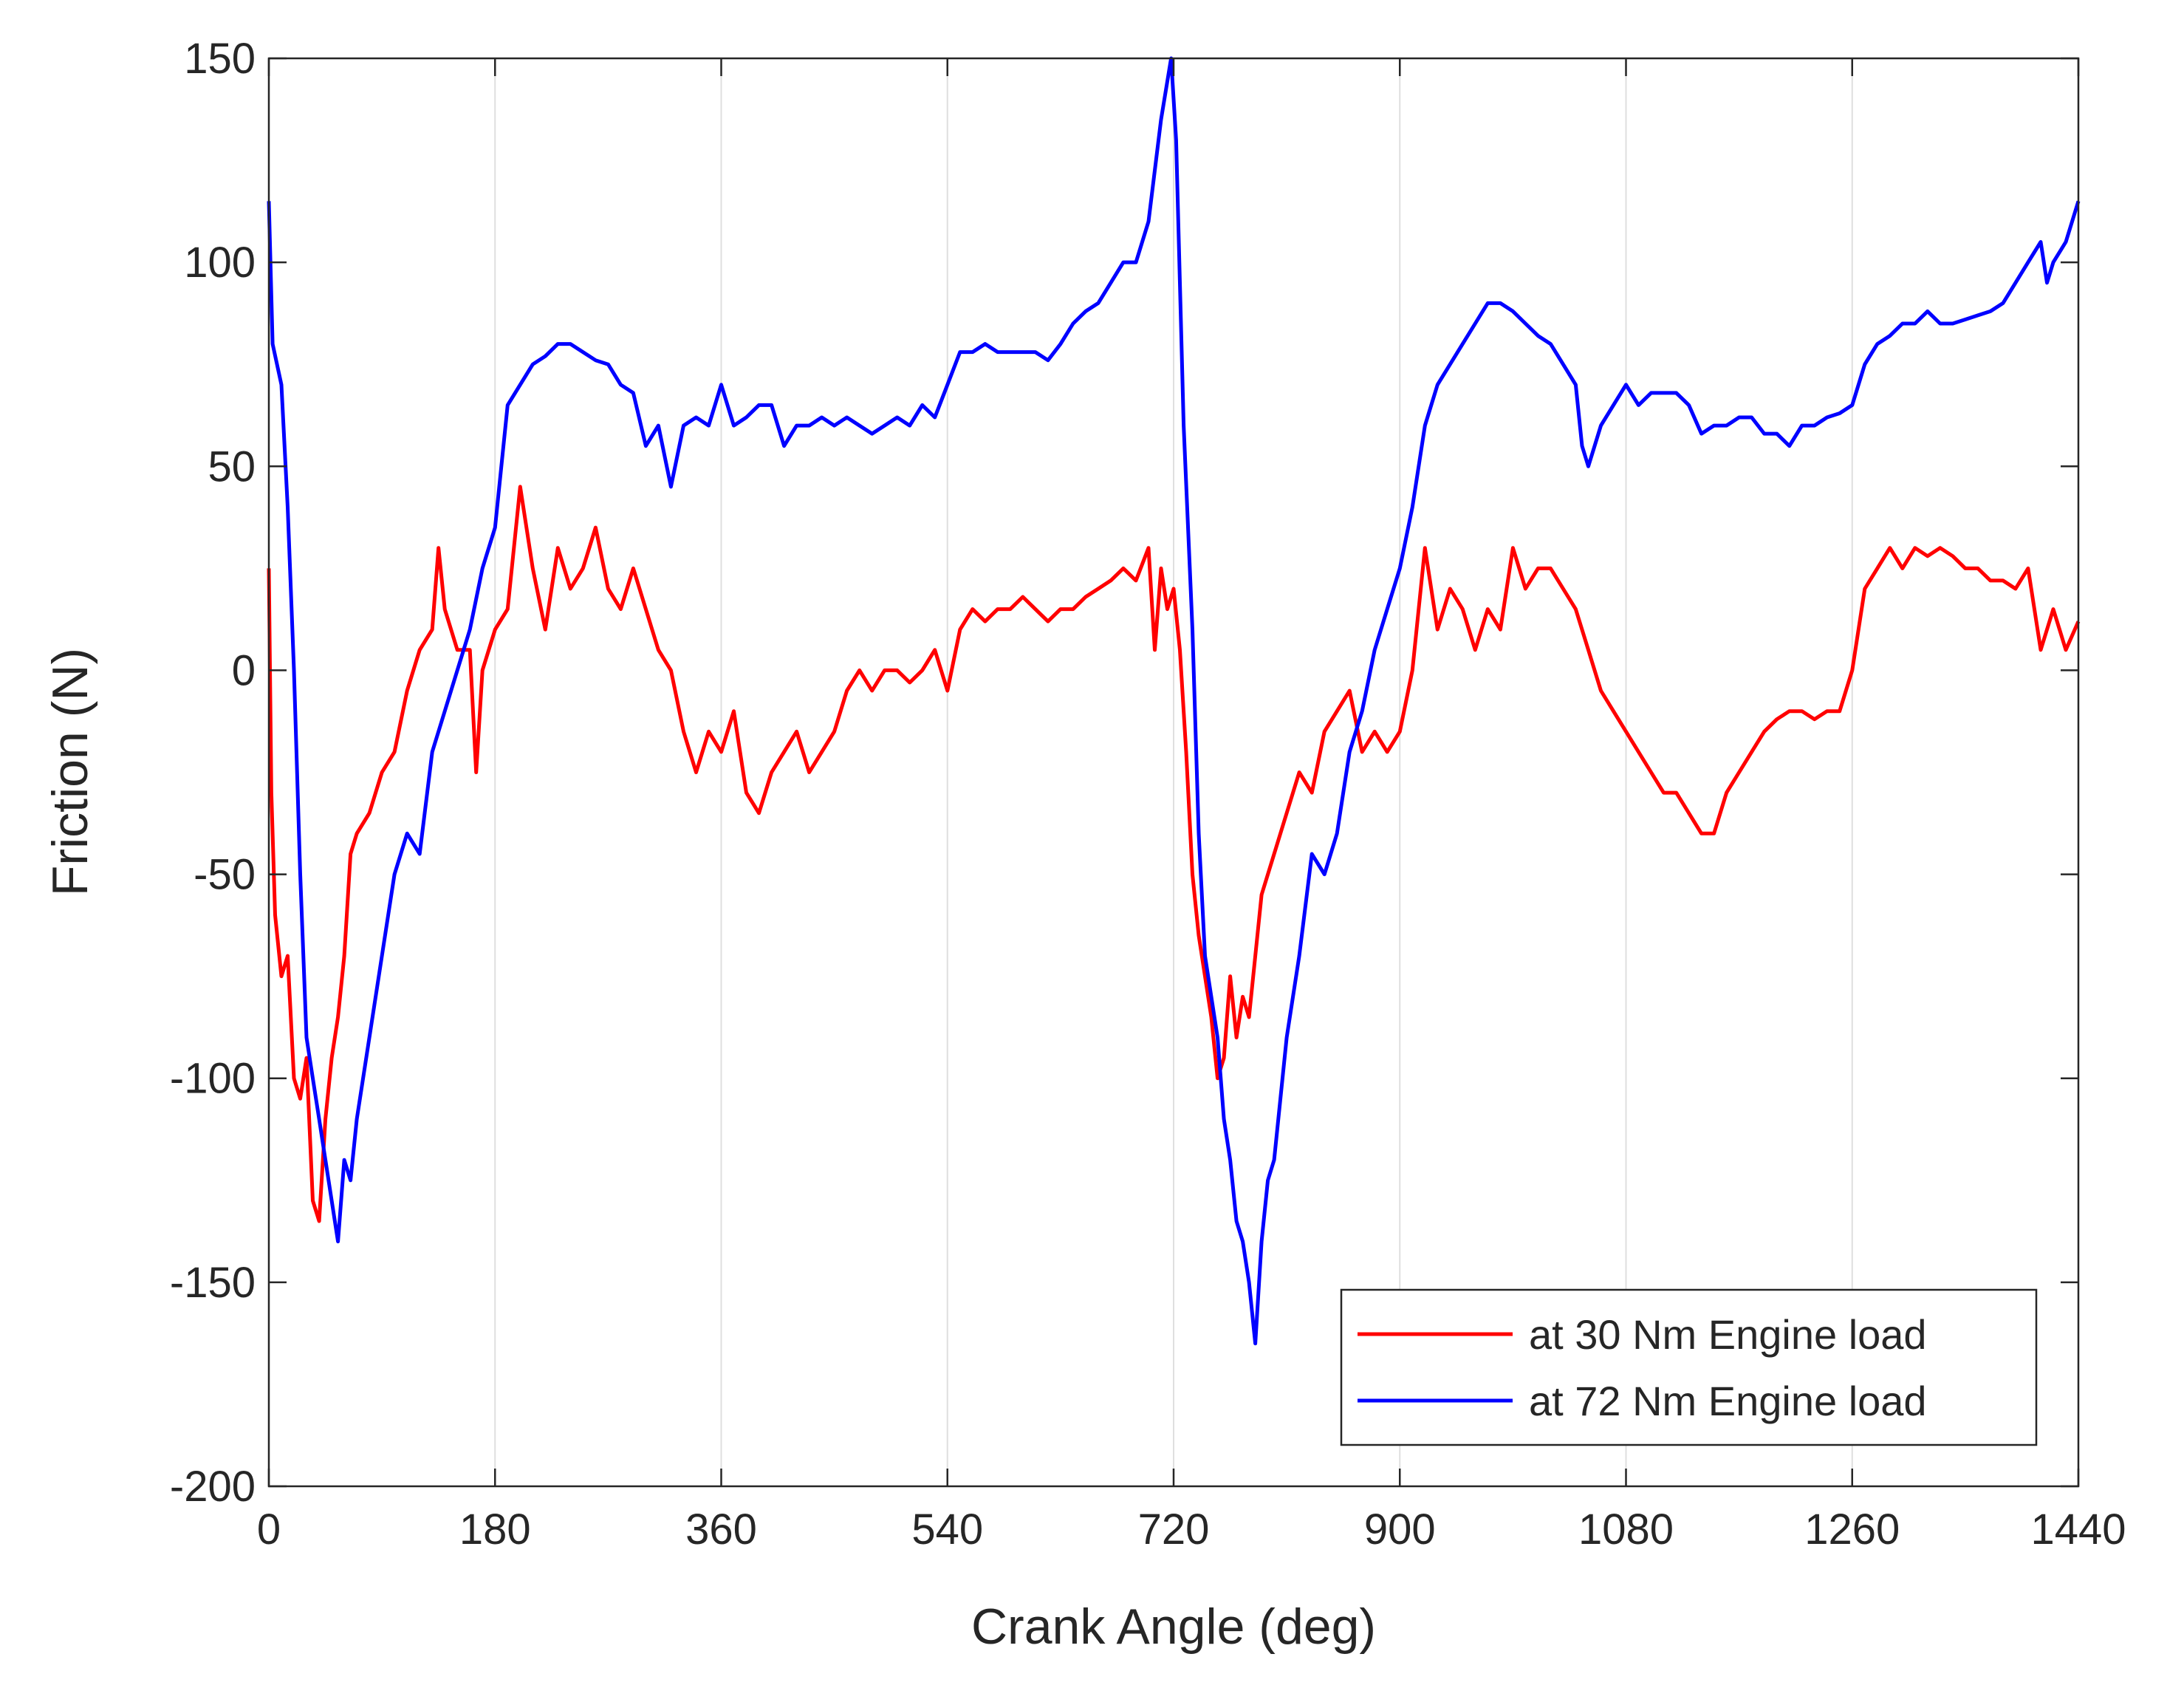 Image resolution: width=2184 pixels, height=1685 pixels. What do you see at coordinates (213, 1079) in the screenshot?
I see `y-tick-label: -100` at bounding box center [213, 1079].